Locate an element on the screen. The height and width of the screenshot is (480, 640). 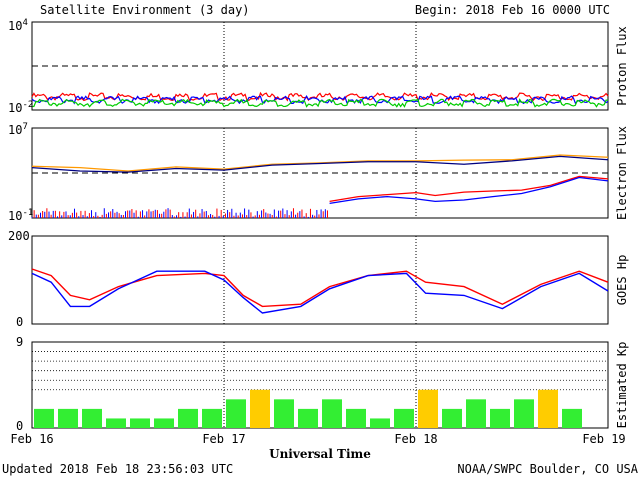
electron-ylabel: Electron Flux is located at coordinates (622, 173).